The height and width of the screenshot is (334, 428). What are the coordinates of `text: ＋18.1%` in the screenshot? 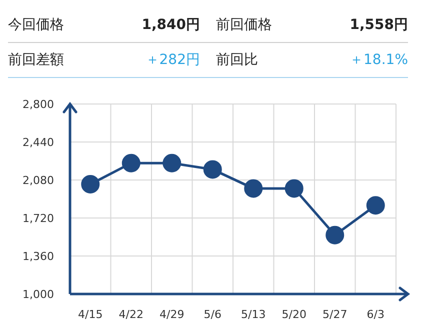 It's located at (378, 60).